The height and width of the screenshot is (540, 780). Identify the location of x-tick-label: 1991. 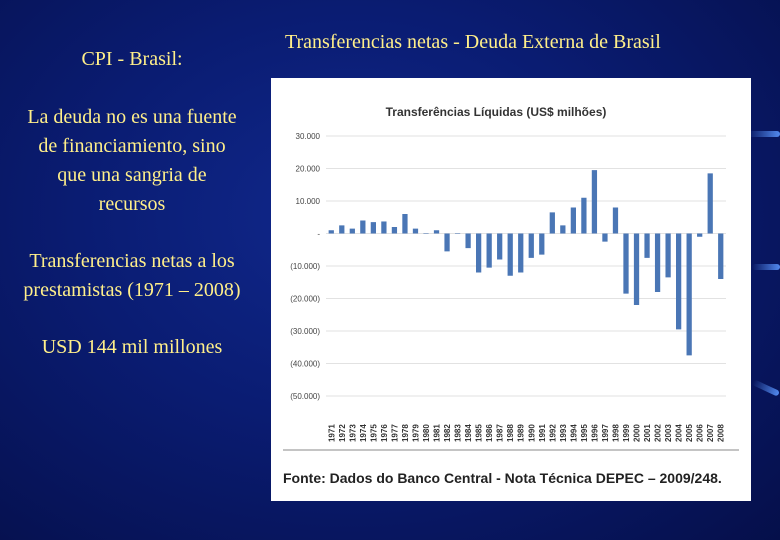
(542, 433).